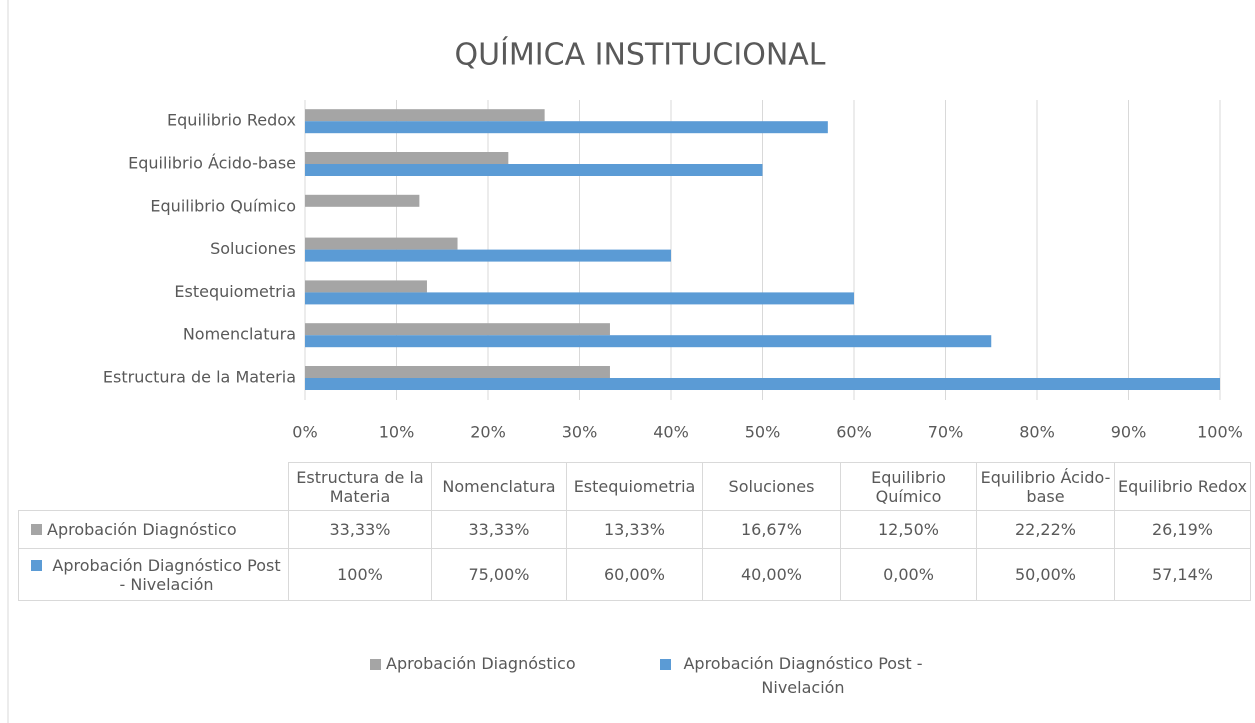  Describe the element at coordinates (360, 574) in the screenshot. I see `table-value: 100%` at that location.